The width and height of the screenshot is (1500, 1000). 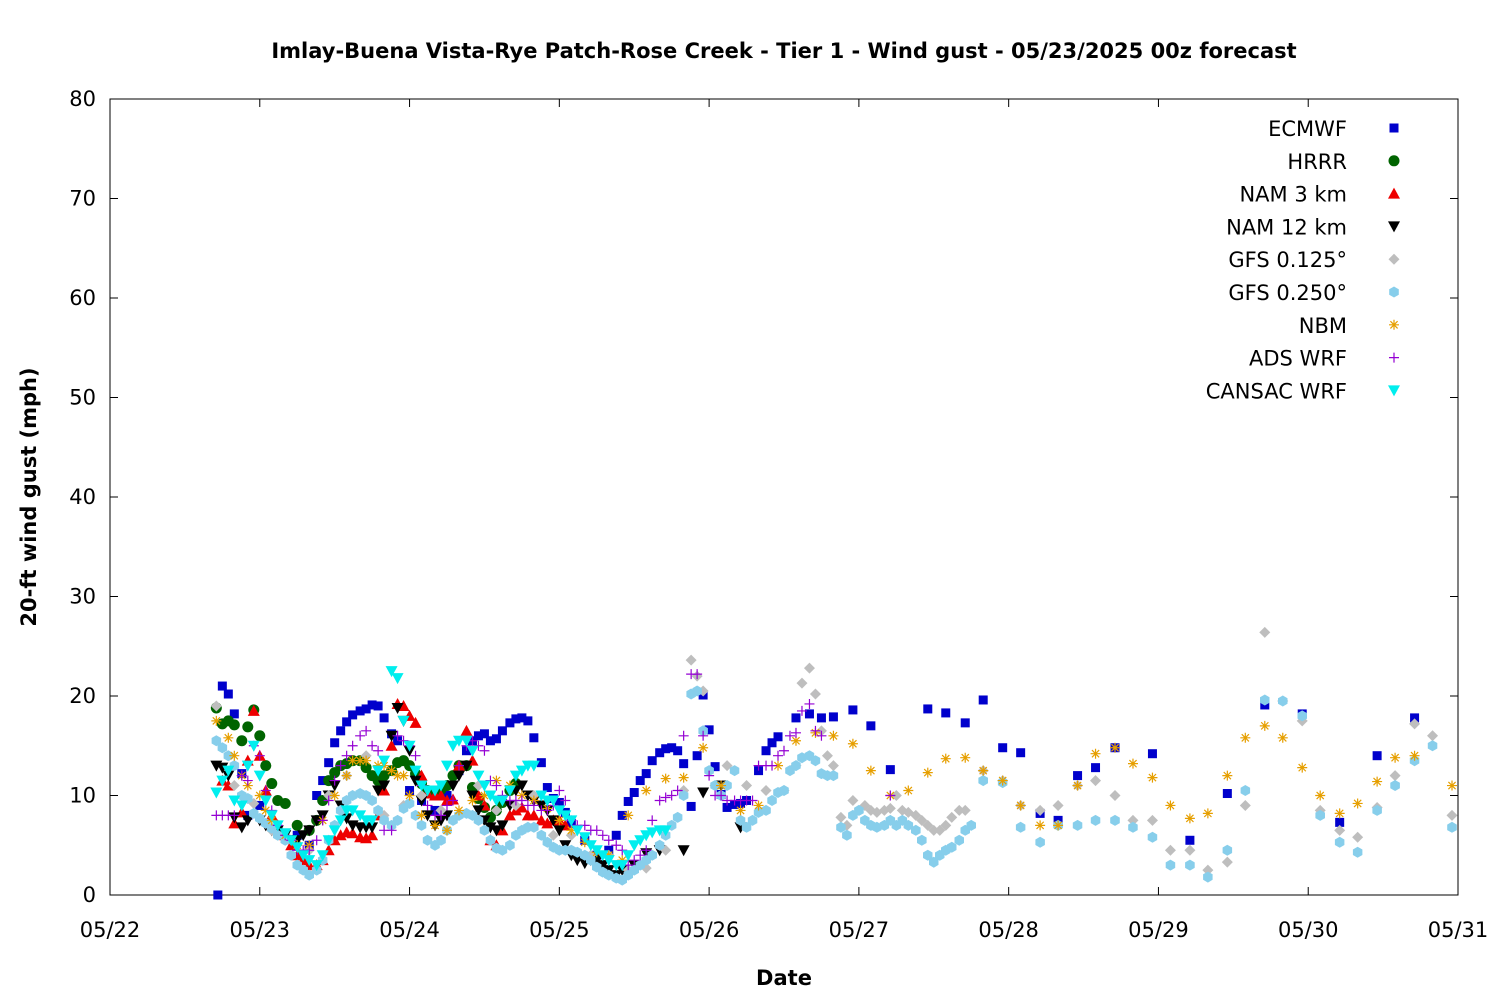 I want to click on legend-label: ECMWF, so click(x=1307, y=129).